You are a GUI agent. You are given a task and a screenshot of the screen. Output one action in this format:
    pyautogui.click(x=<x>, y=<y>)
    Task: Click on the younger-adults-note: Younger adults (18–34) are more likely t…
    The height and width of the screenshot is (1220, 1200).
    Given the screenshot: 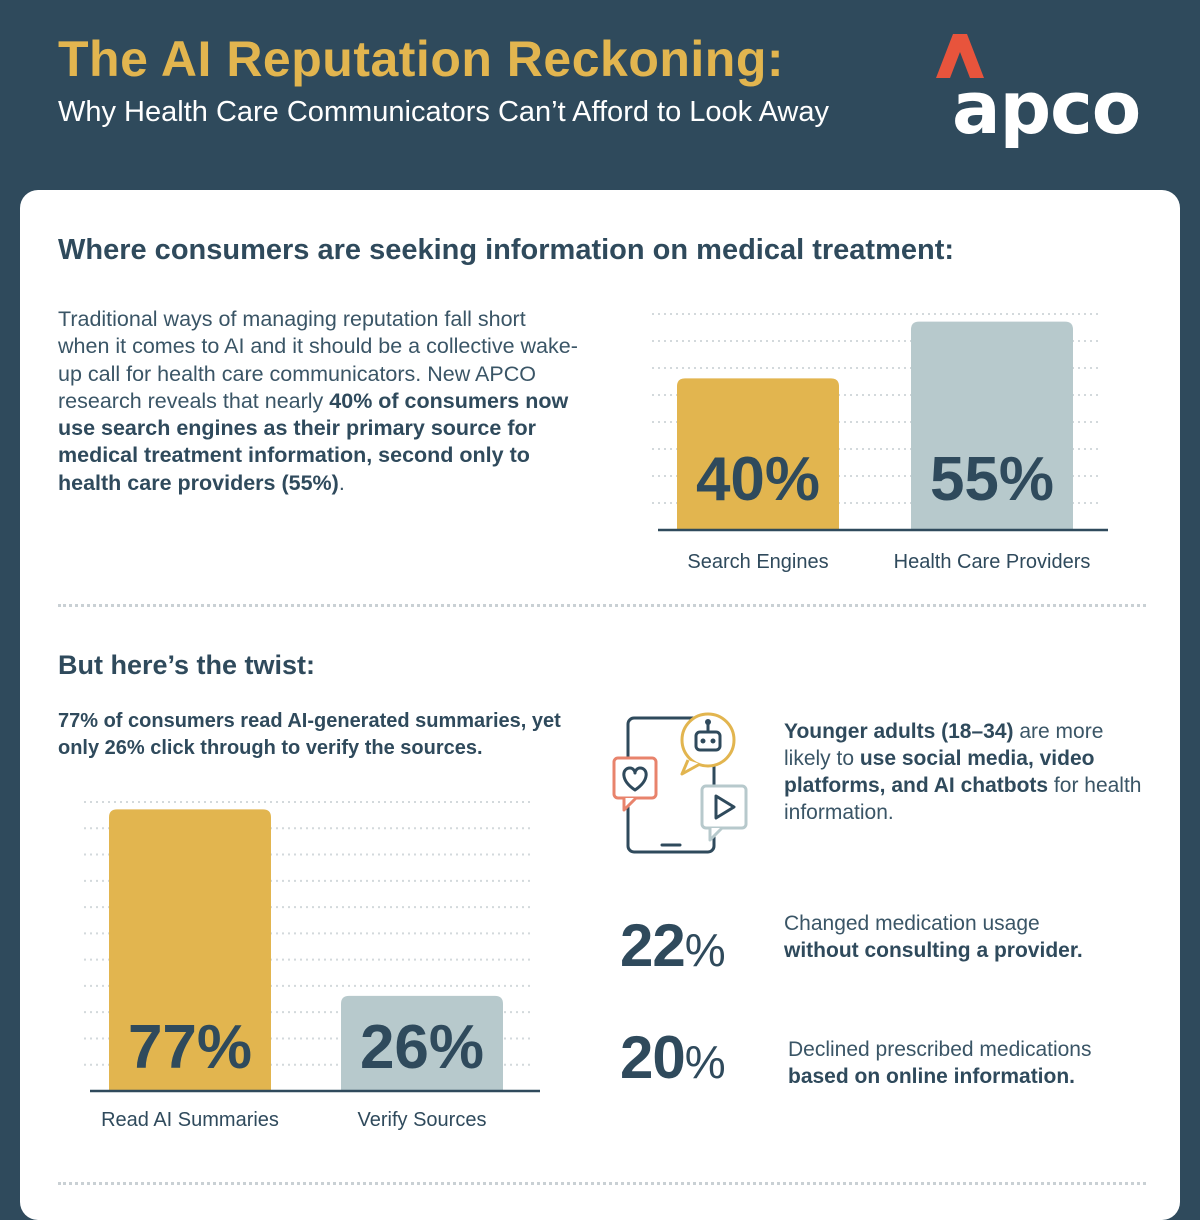 What is the action you would take?
    pyautogui.click(x=969, y=772)
    